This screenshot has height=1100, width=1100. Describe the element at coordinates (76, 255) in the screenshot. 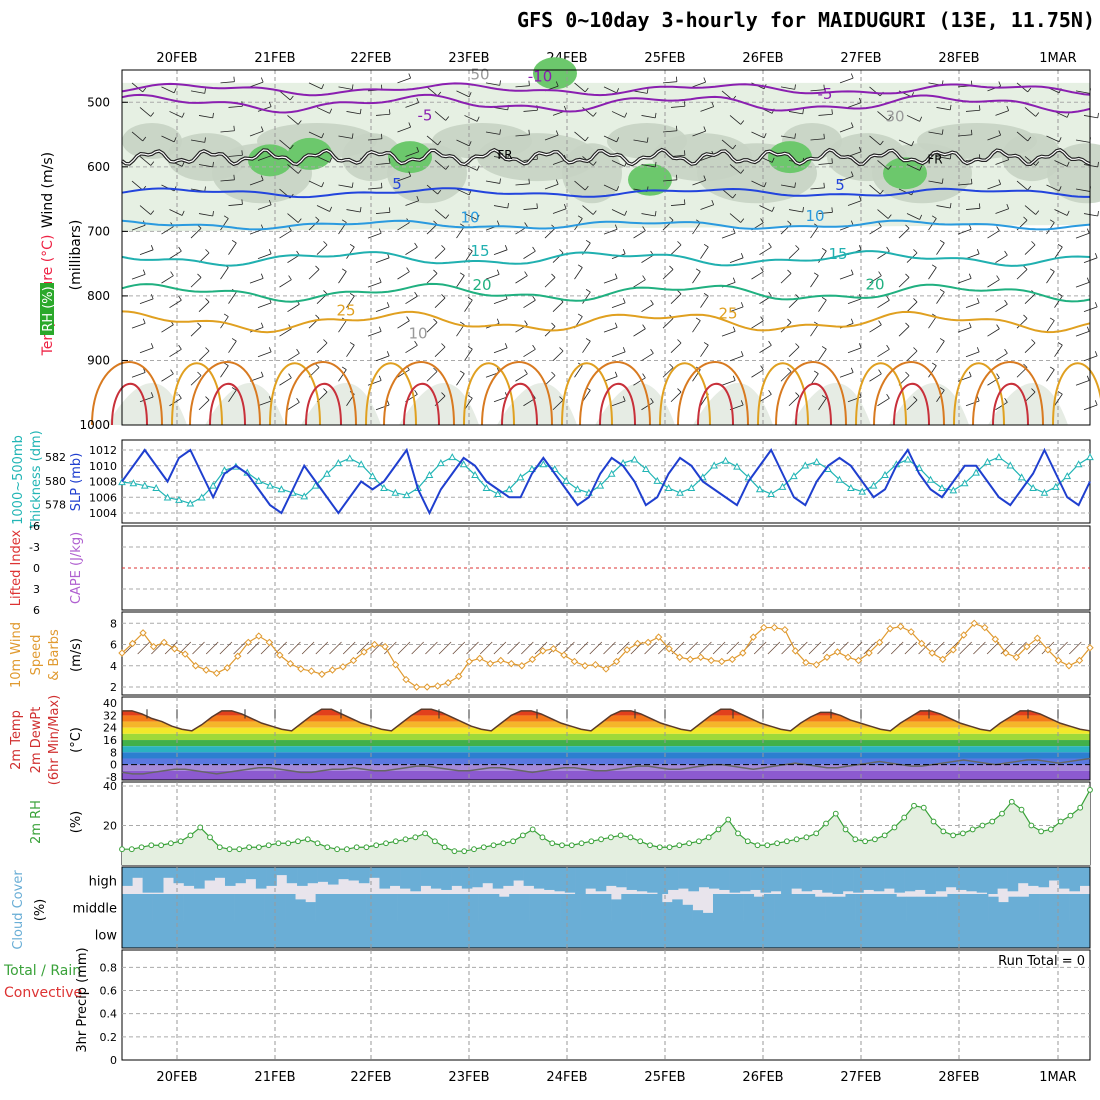

I see `millibars-axis-label: (millibars)` at that location.